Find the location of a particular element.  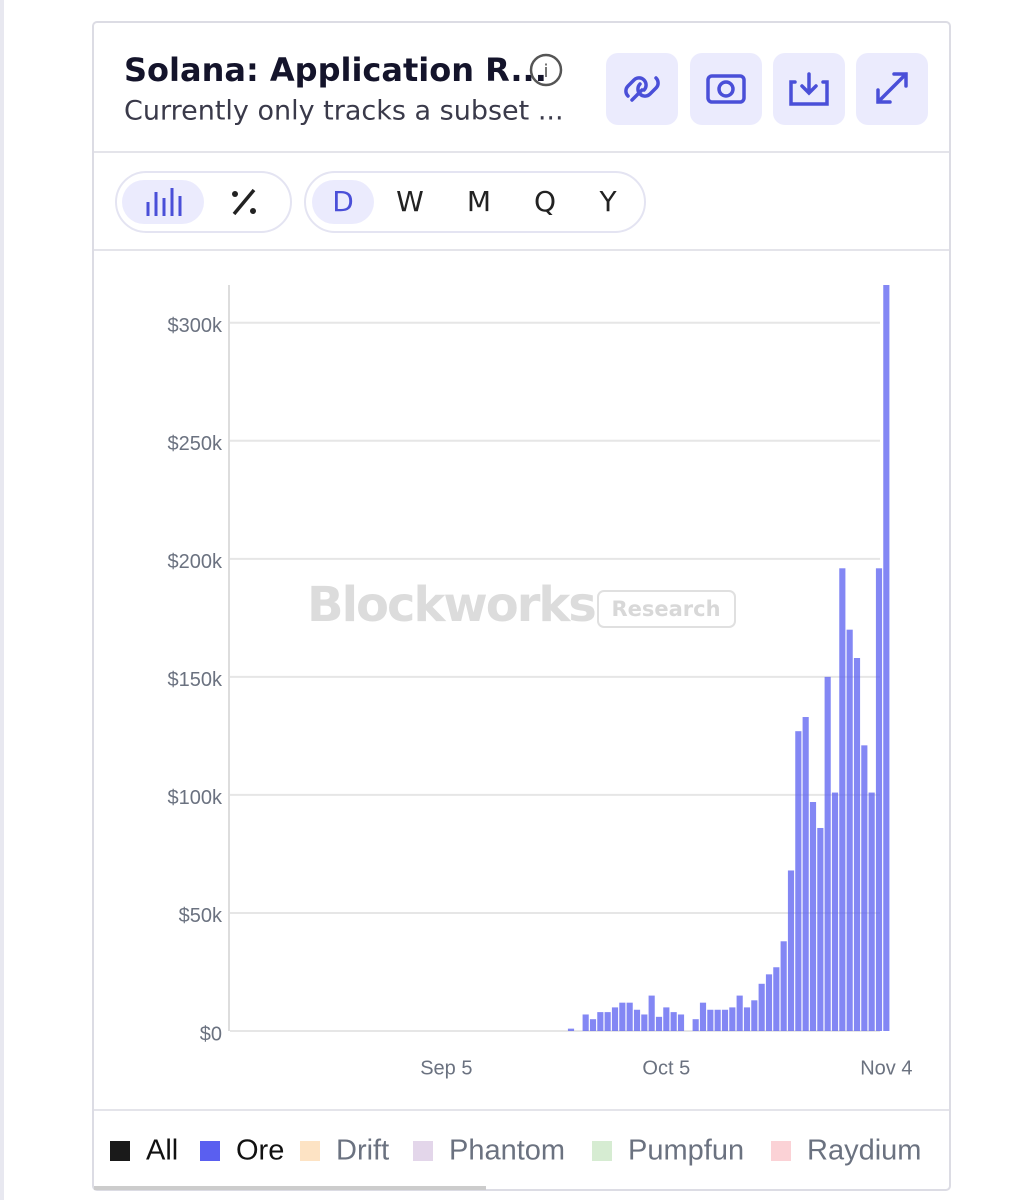

legend-label: Phantom is located at coordinates (507, 1151).